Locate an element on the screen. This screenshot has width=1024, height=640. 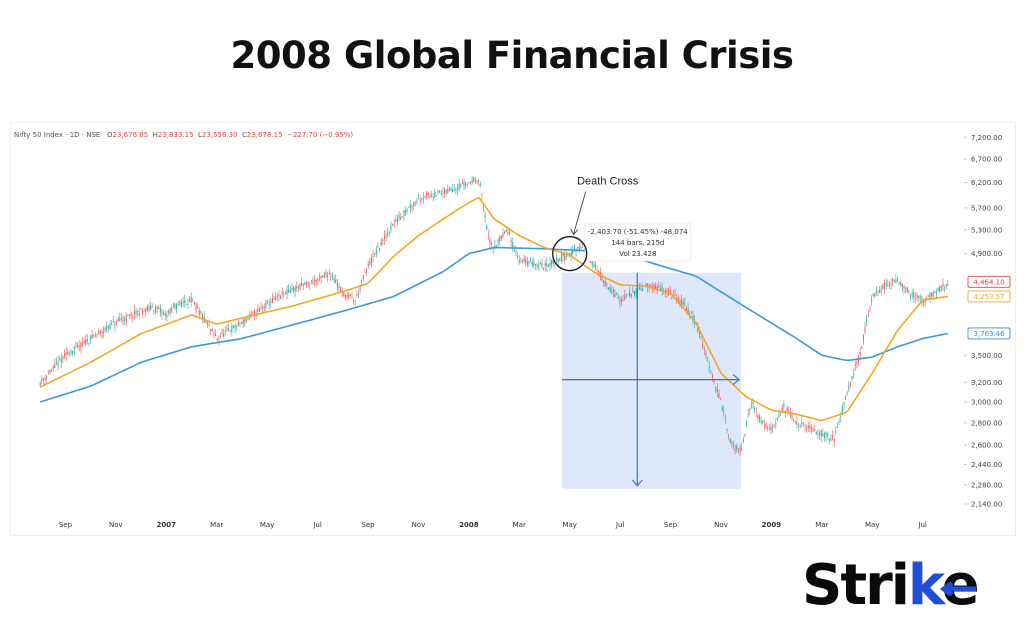
y-tick-label: 5,700.00 is located at coordinates (986, 208).